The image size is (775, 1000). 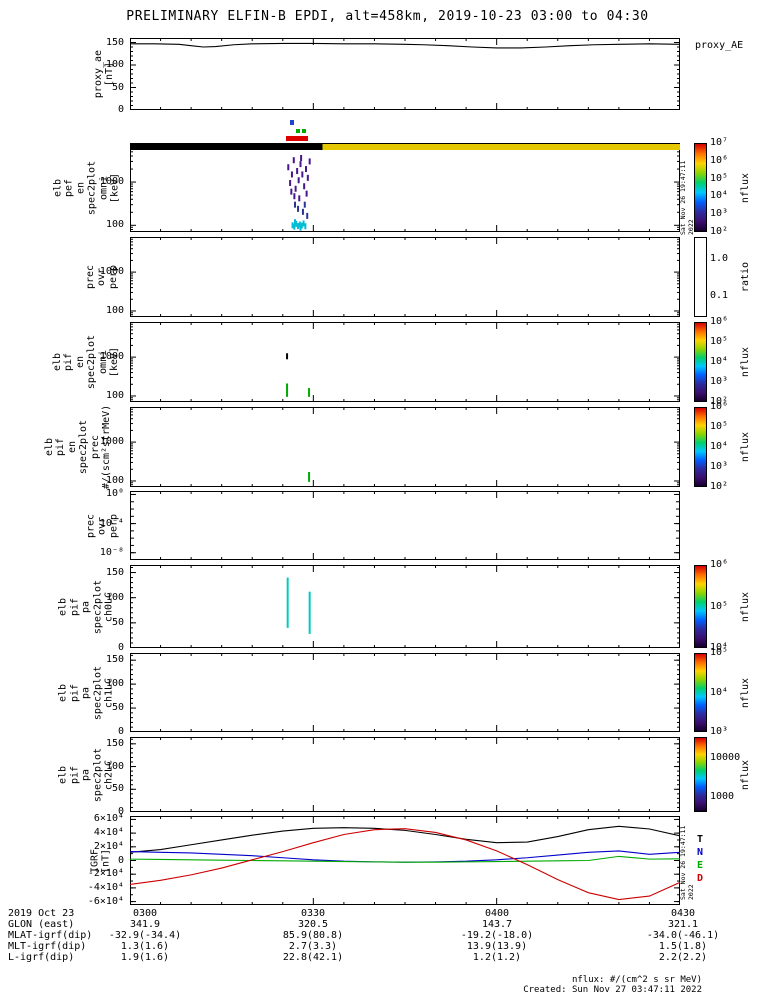 What do you see at coordinates (313, 946) in the screenshot?
I see `bottom-axis-value: 2.7(3.3)` at bounding box center [313, 946].